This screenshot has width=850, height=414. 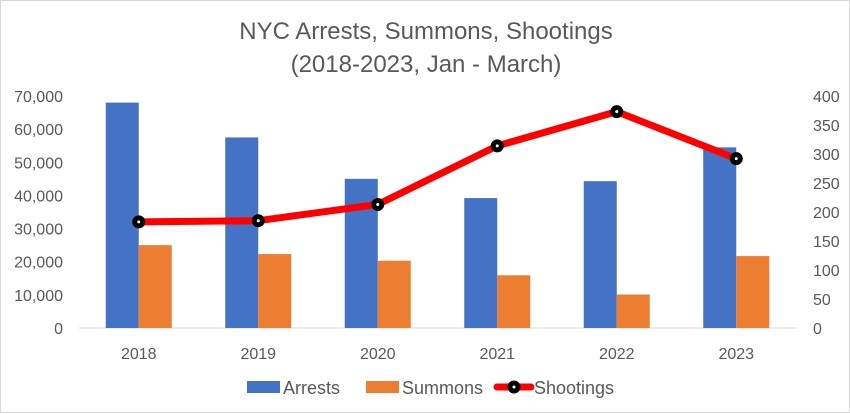 What do you see at coordinates (826, 126) in the screenshot?
I see `right-tick-label: 350` at bounding box center [826, 126].